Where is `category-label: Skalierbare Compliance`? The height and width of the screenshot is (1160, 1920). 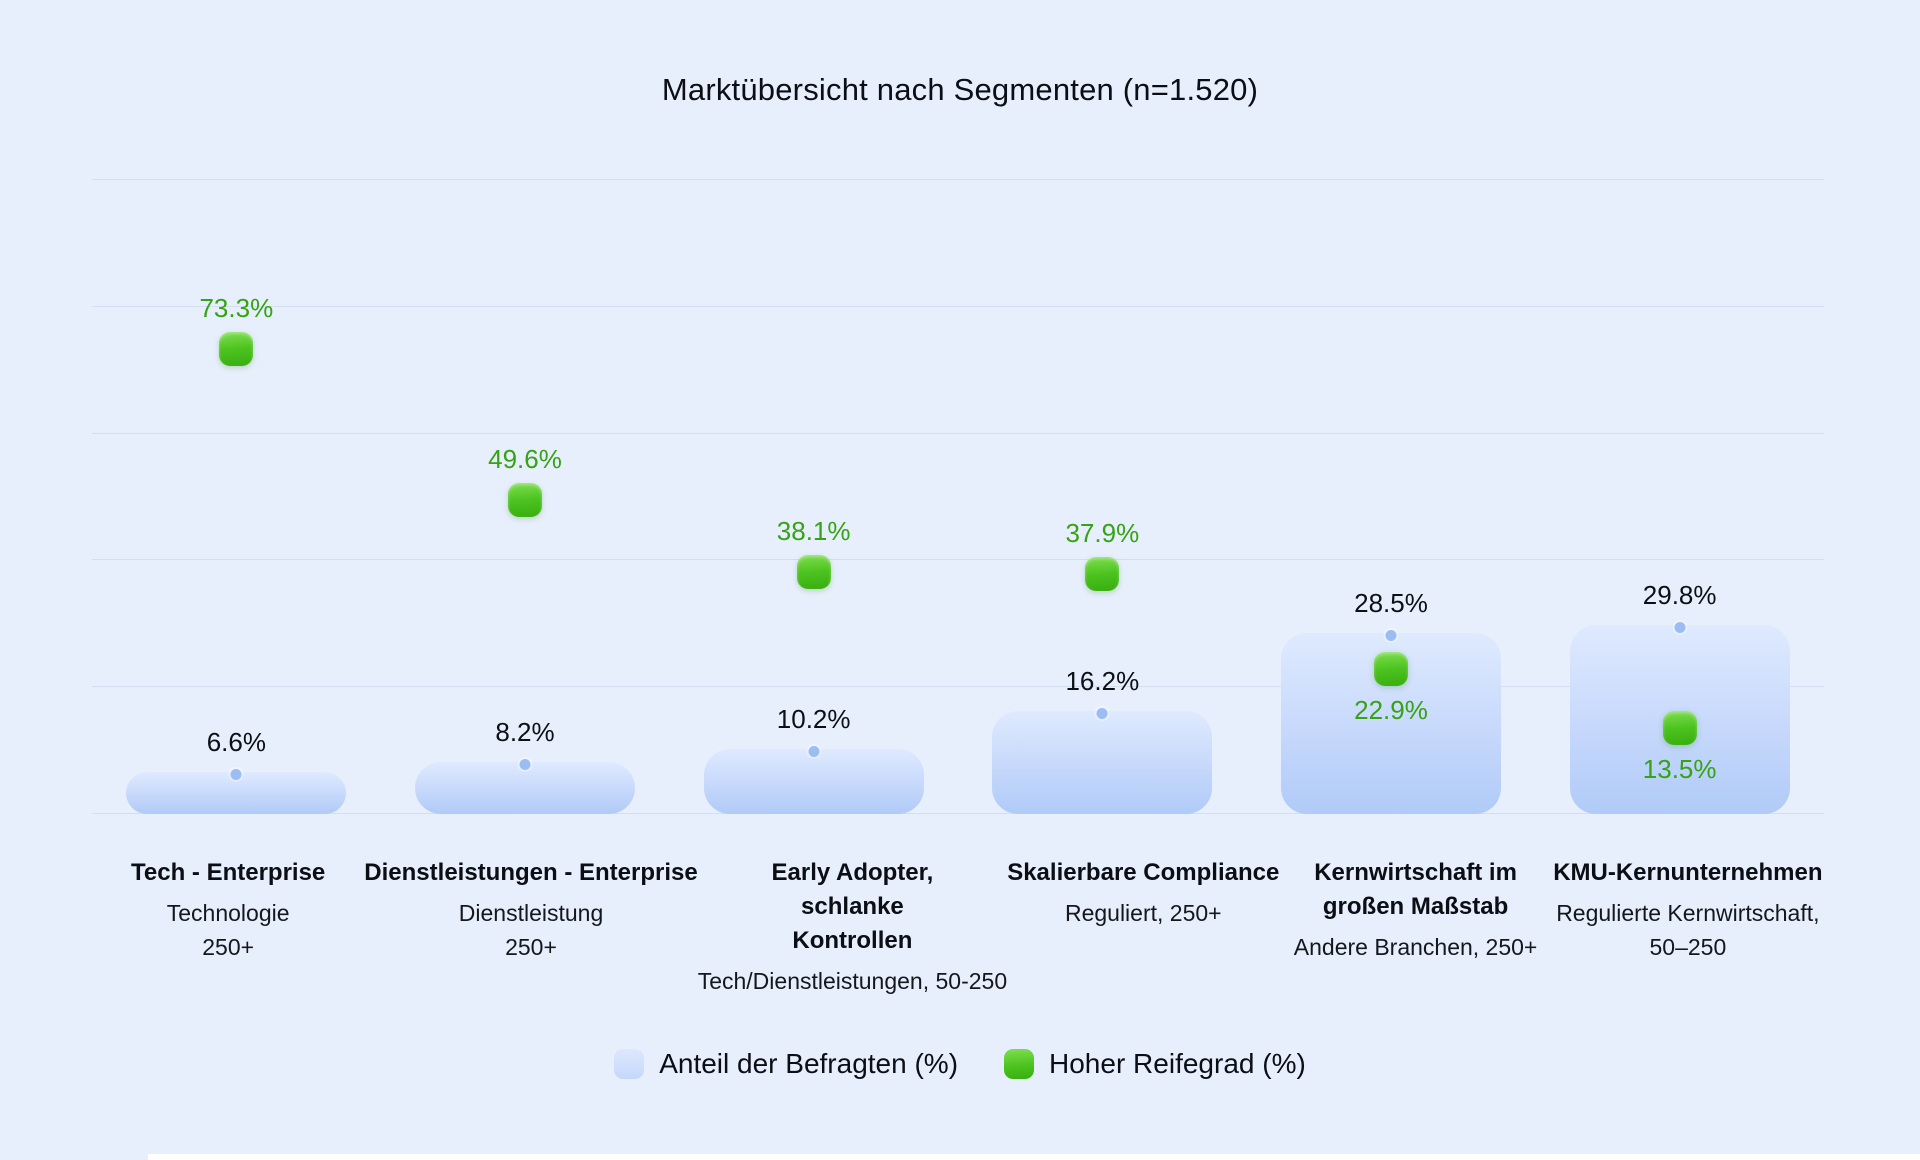
category-label: Skalierbare Compliance is located at coordinates (1143, 872).